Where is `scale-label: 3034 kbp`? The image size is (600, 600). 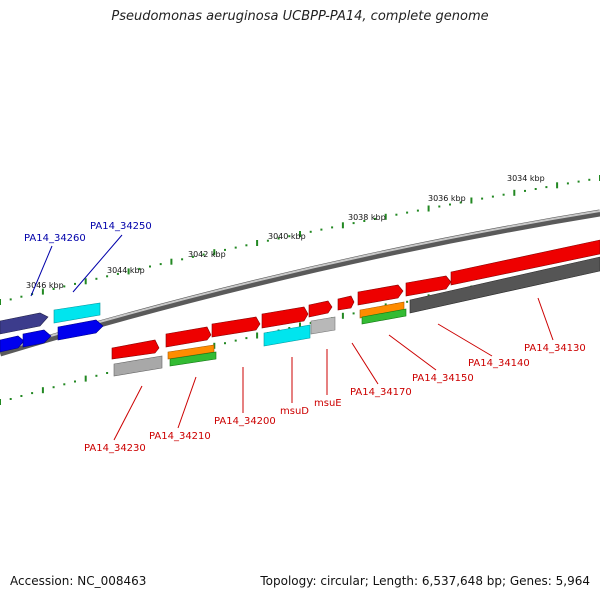 scale-label: 3034 kbp is located at coordinates (526, 178).